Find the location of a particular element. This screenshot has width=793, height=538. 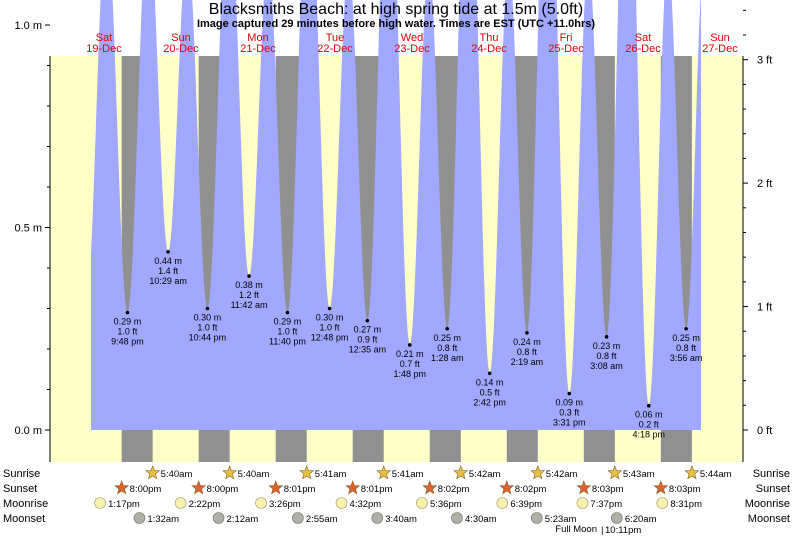

sunrise-time: 5:42am is located at coordinates (485, 474).